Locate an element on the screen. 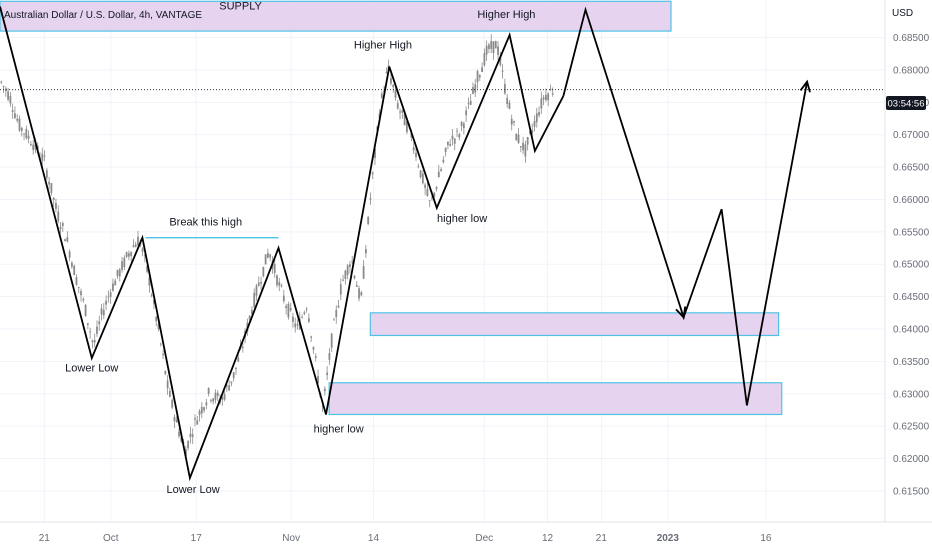 This screenshot has height=550, width=932. zone-demand-upper is located at coordinates (574, 324).